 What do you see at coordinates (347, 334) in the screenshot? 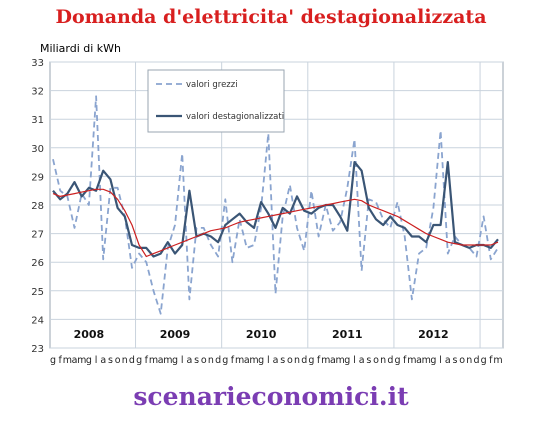
I see `year-label: 2011` at bounding box center [347, 334].